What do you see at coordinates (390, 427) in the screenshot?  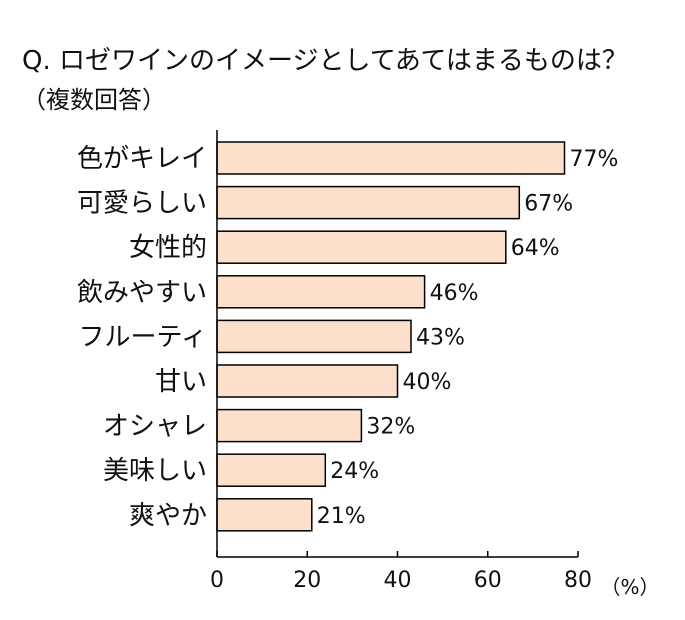 I see `value-label-7: 32%` at bounding box center [390, 427].